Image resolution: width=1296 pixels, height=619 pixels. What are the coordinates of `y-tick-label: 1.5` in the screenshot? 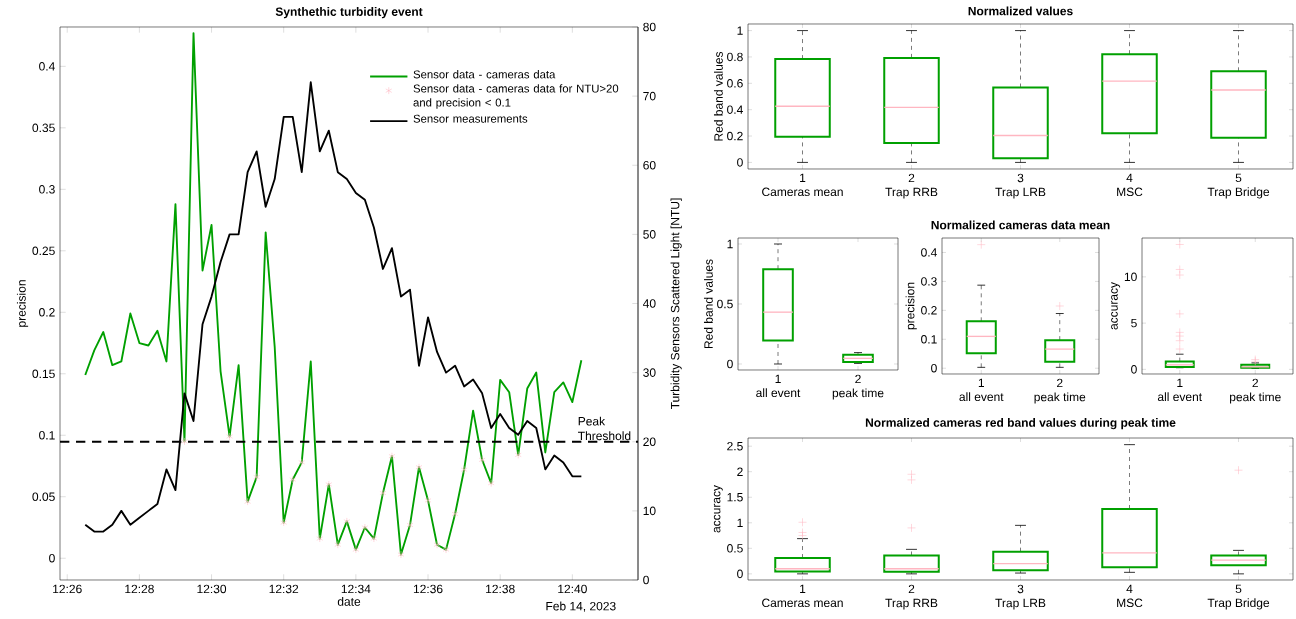 It's located at (735, 497).